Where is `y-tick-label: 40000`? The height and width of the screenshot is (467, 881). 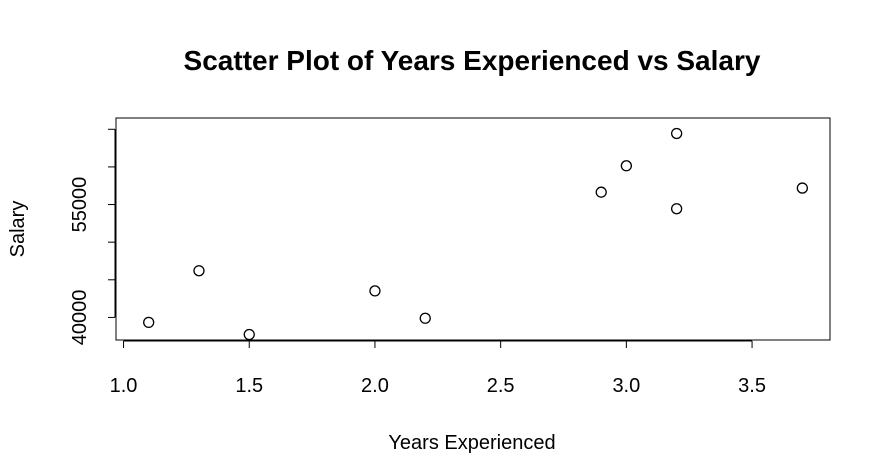
y-tick-label: 40000 is located at coordinates (80, 318).